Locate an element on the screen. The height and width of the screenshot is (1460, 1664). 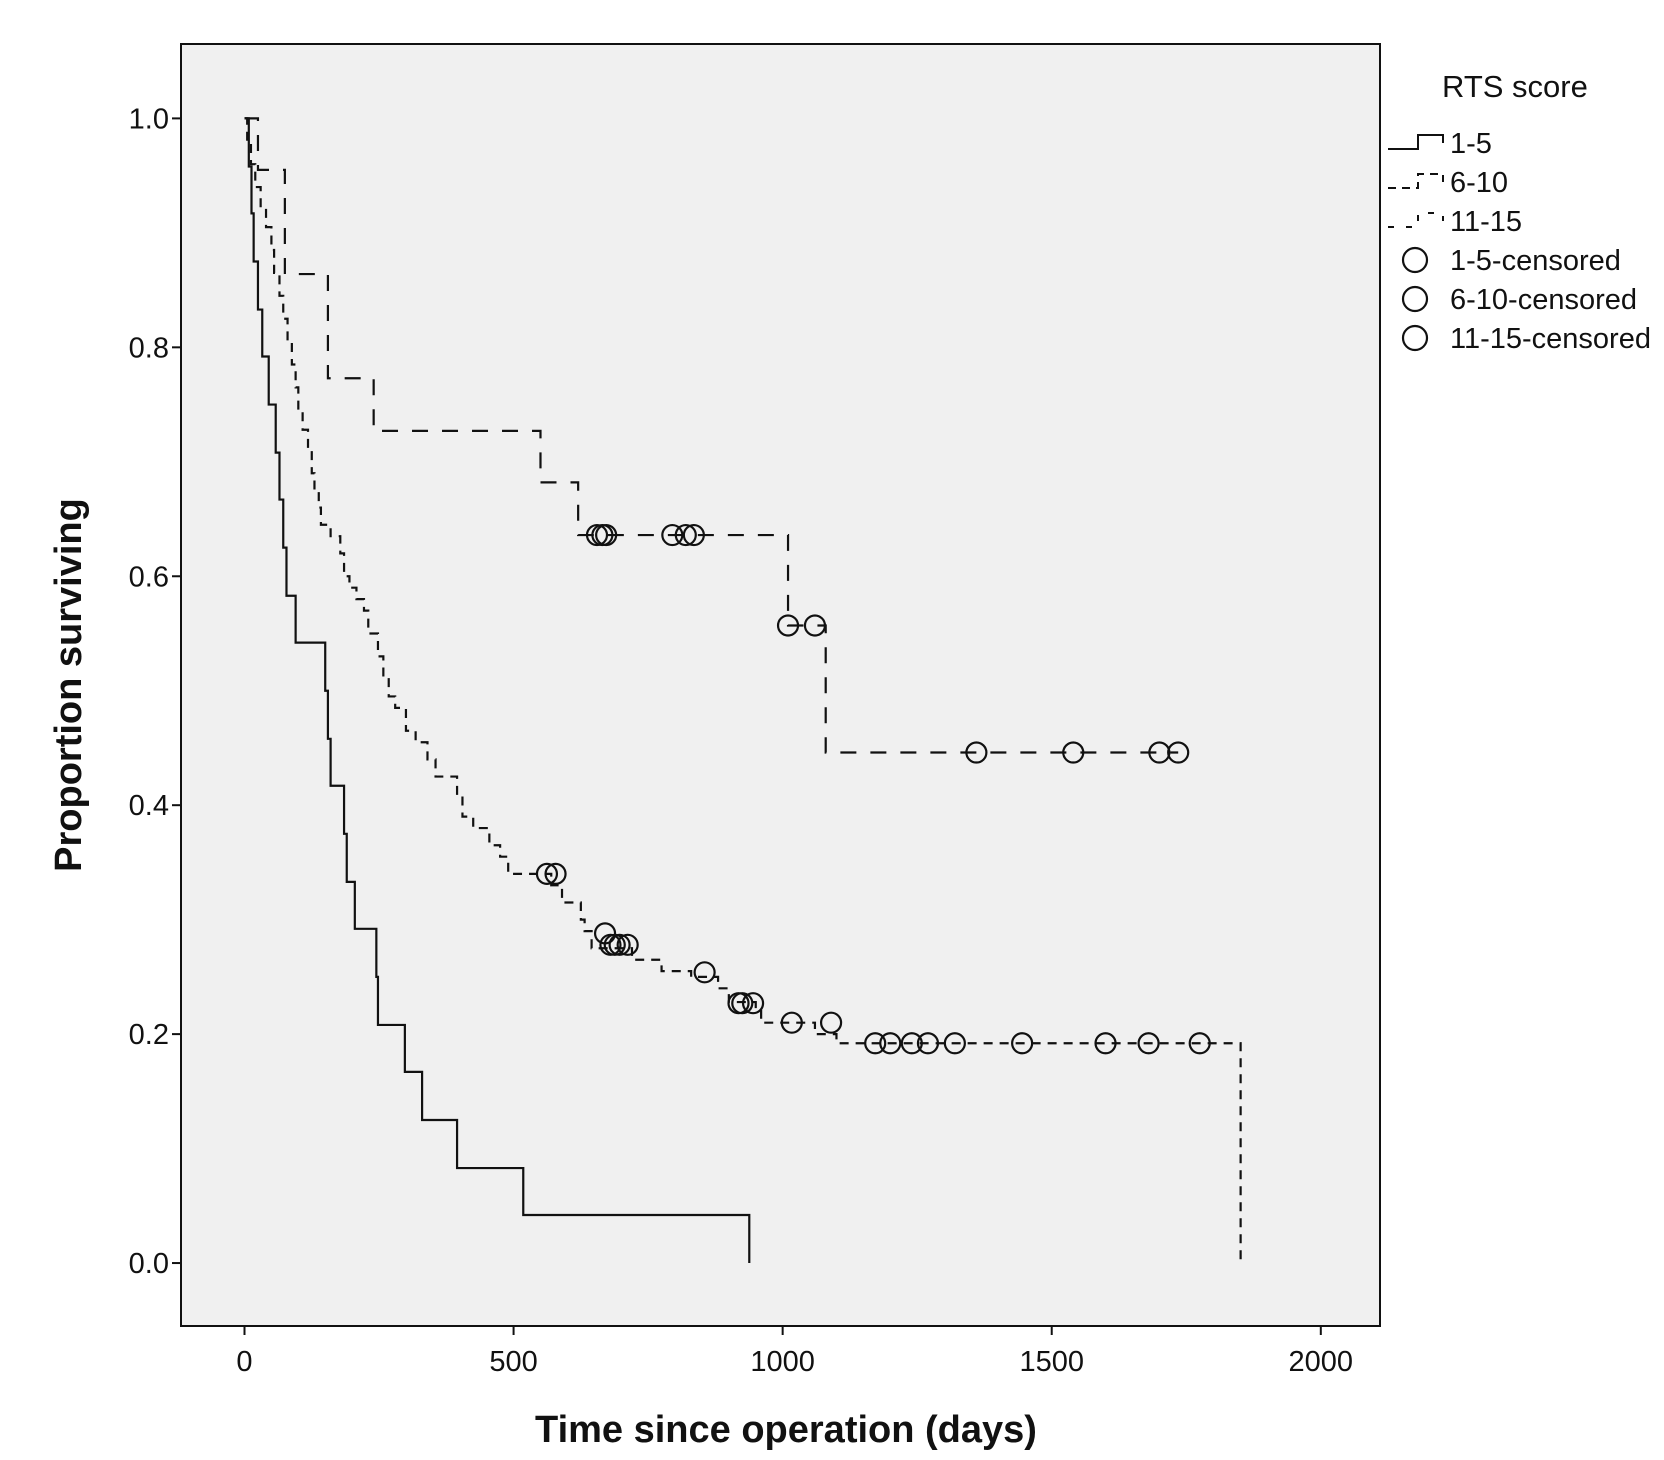
y-tick-label: 0.4 is located at coordinates (149, 806).